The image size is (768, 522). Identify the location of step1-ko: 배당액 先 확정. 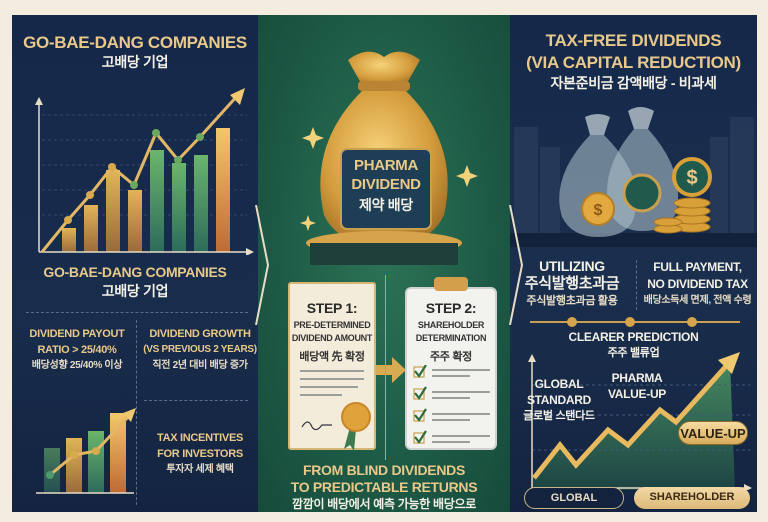
(332, 357).